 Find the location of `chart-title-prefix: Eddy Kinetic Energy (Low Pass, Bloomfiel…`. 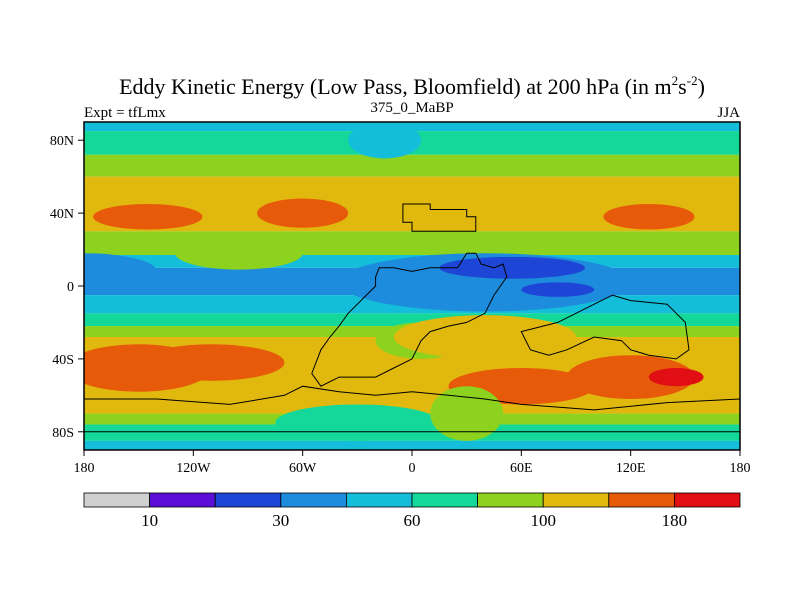

chart-title-prefix: Eddy Kinetic Energy (Low Pass, Bloomfiel… is located at coordinates (395, 86).